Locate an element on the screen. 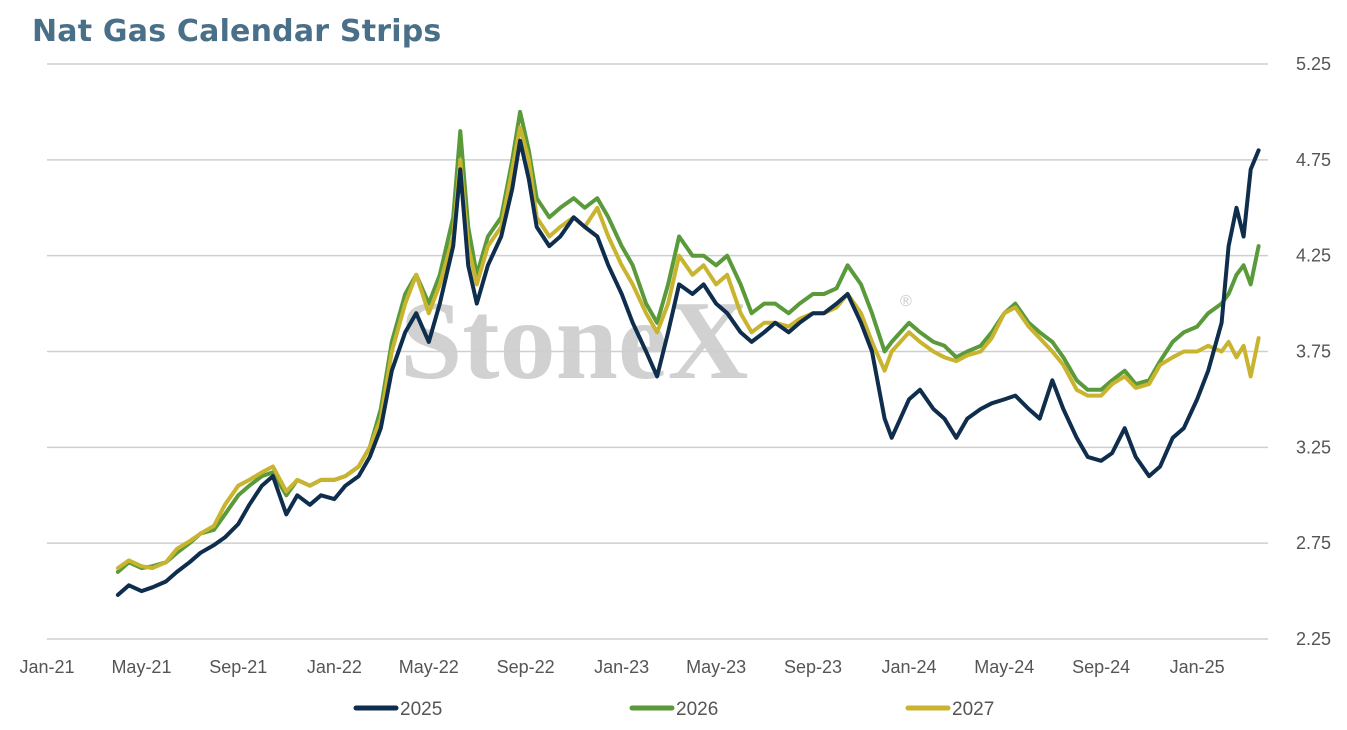 This screenshot has height=730, width=1347. watermark-text: StoneX is located at coordinates (574, 341).